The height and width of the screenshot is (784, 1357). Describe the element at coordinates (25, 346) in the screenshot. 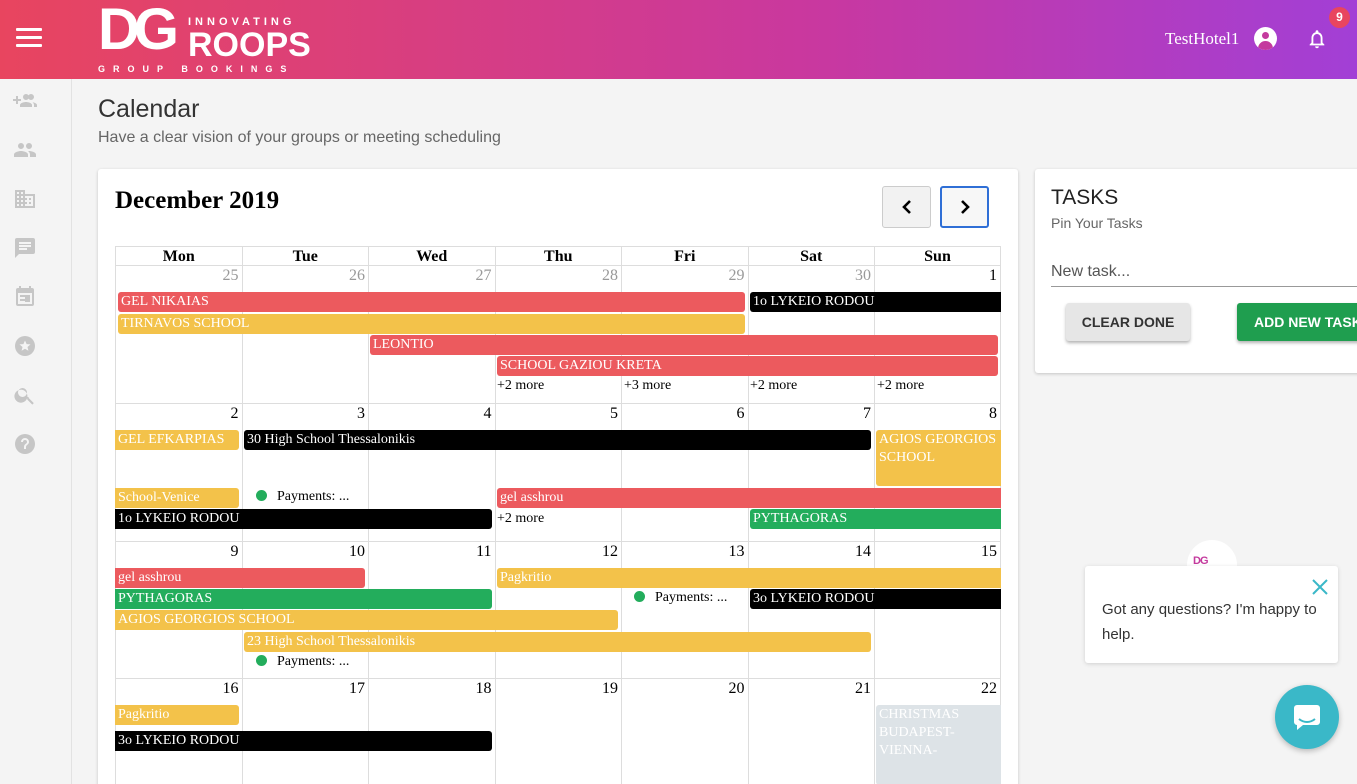

I see `star-icon` at that location.